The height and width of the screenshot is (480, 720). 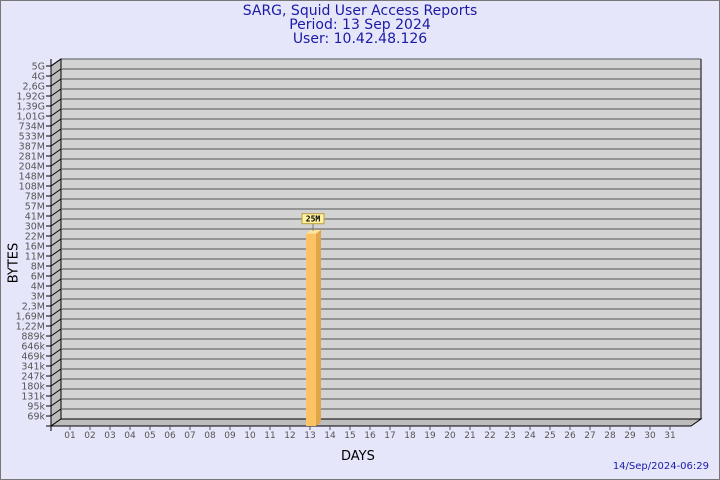 What do you see at coordinates (38, 267) in the screenshot?
I see `y-tick-label: 8M` at bounding box center [38, 267].